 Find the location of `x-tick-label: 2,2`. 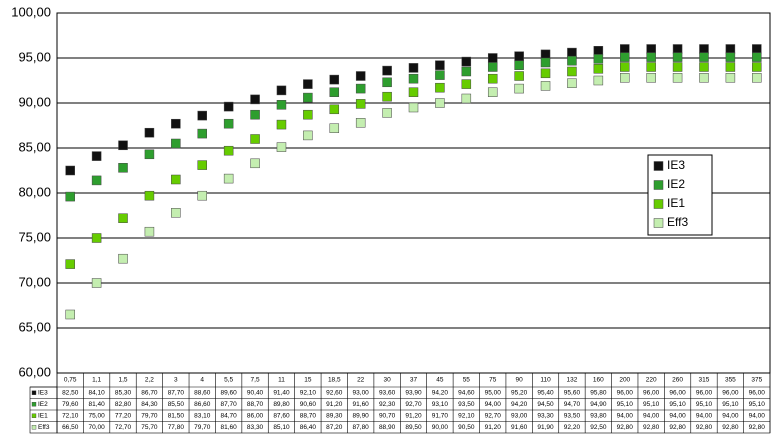

x-tick-label: 2,2 is located at coordinates (149, 380).